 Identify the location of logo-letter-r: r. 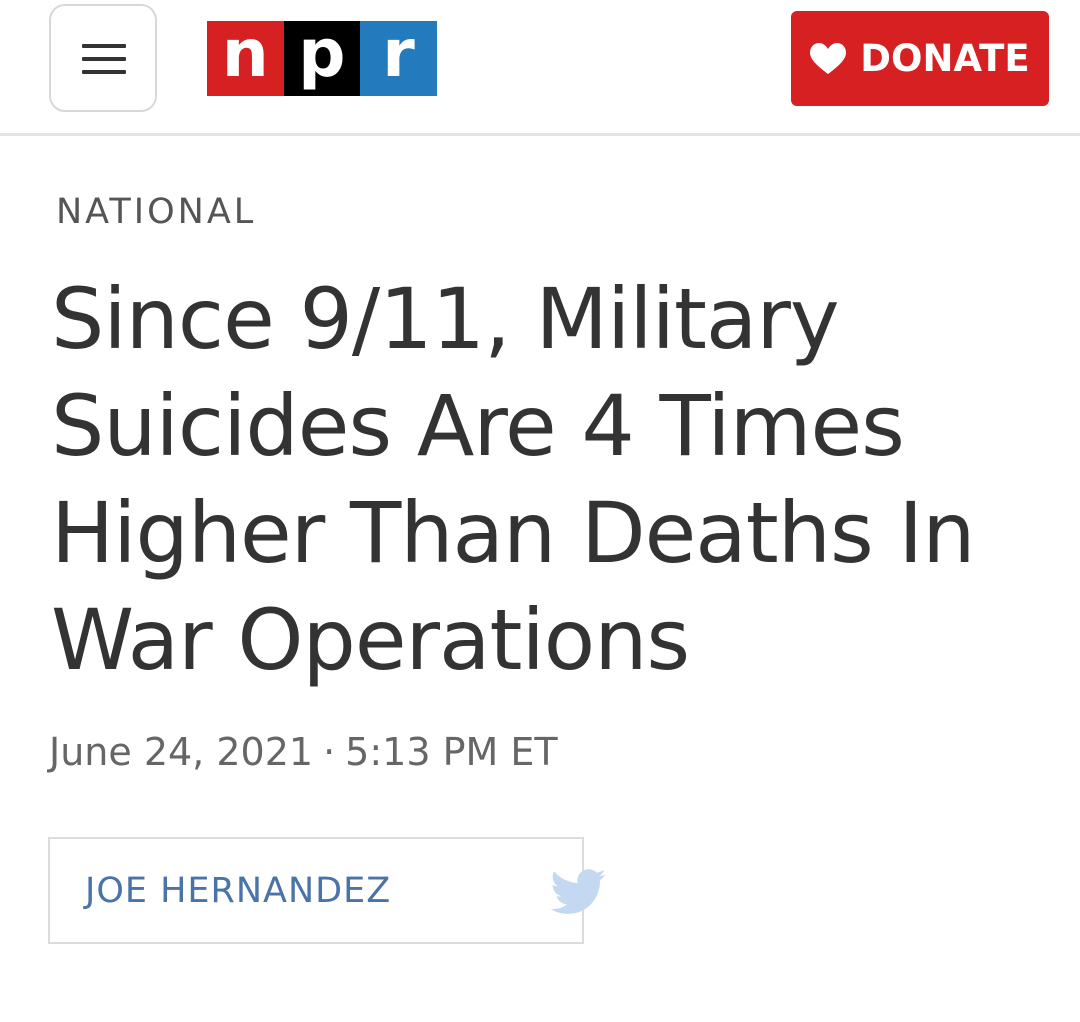
(398, 58).